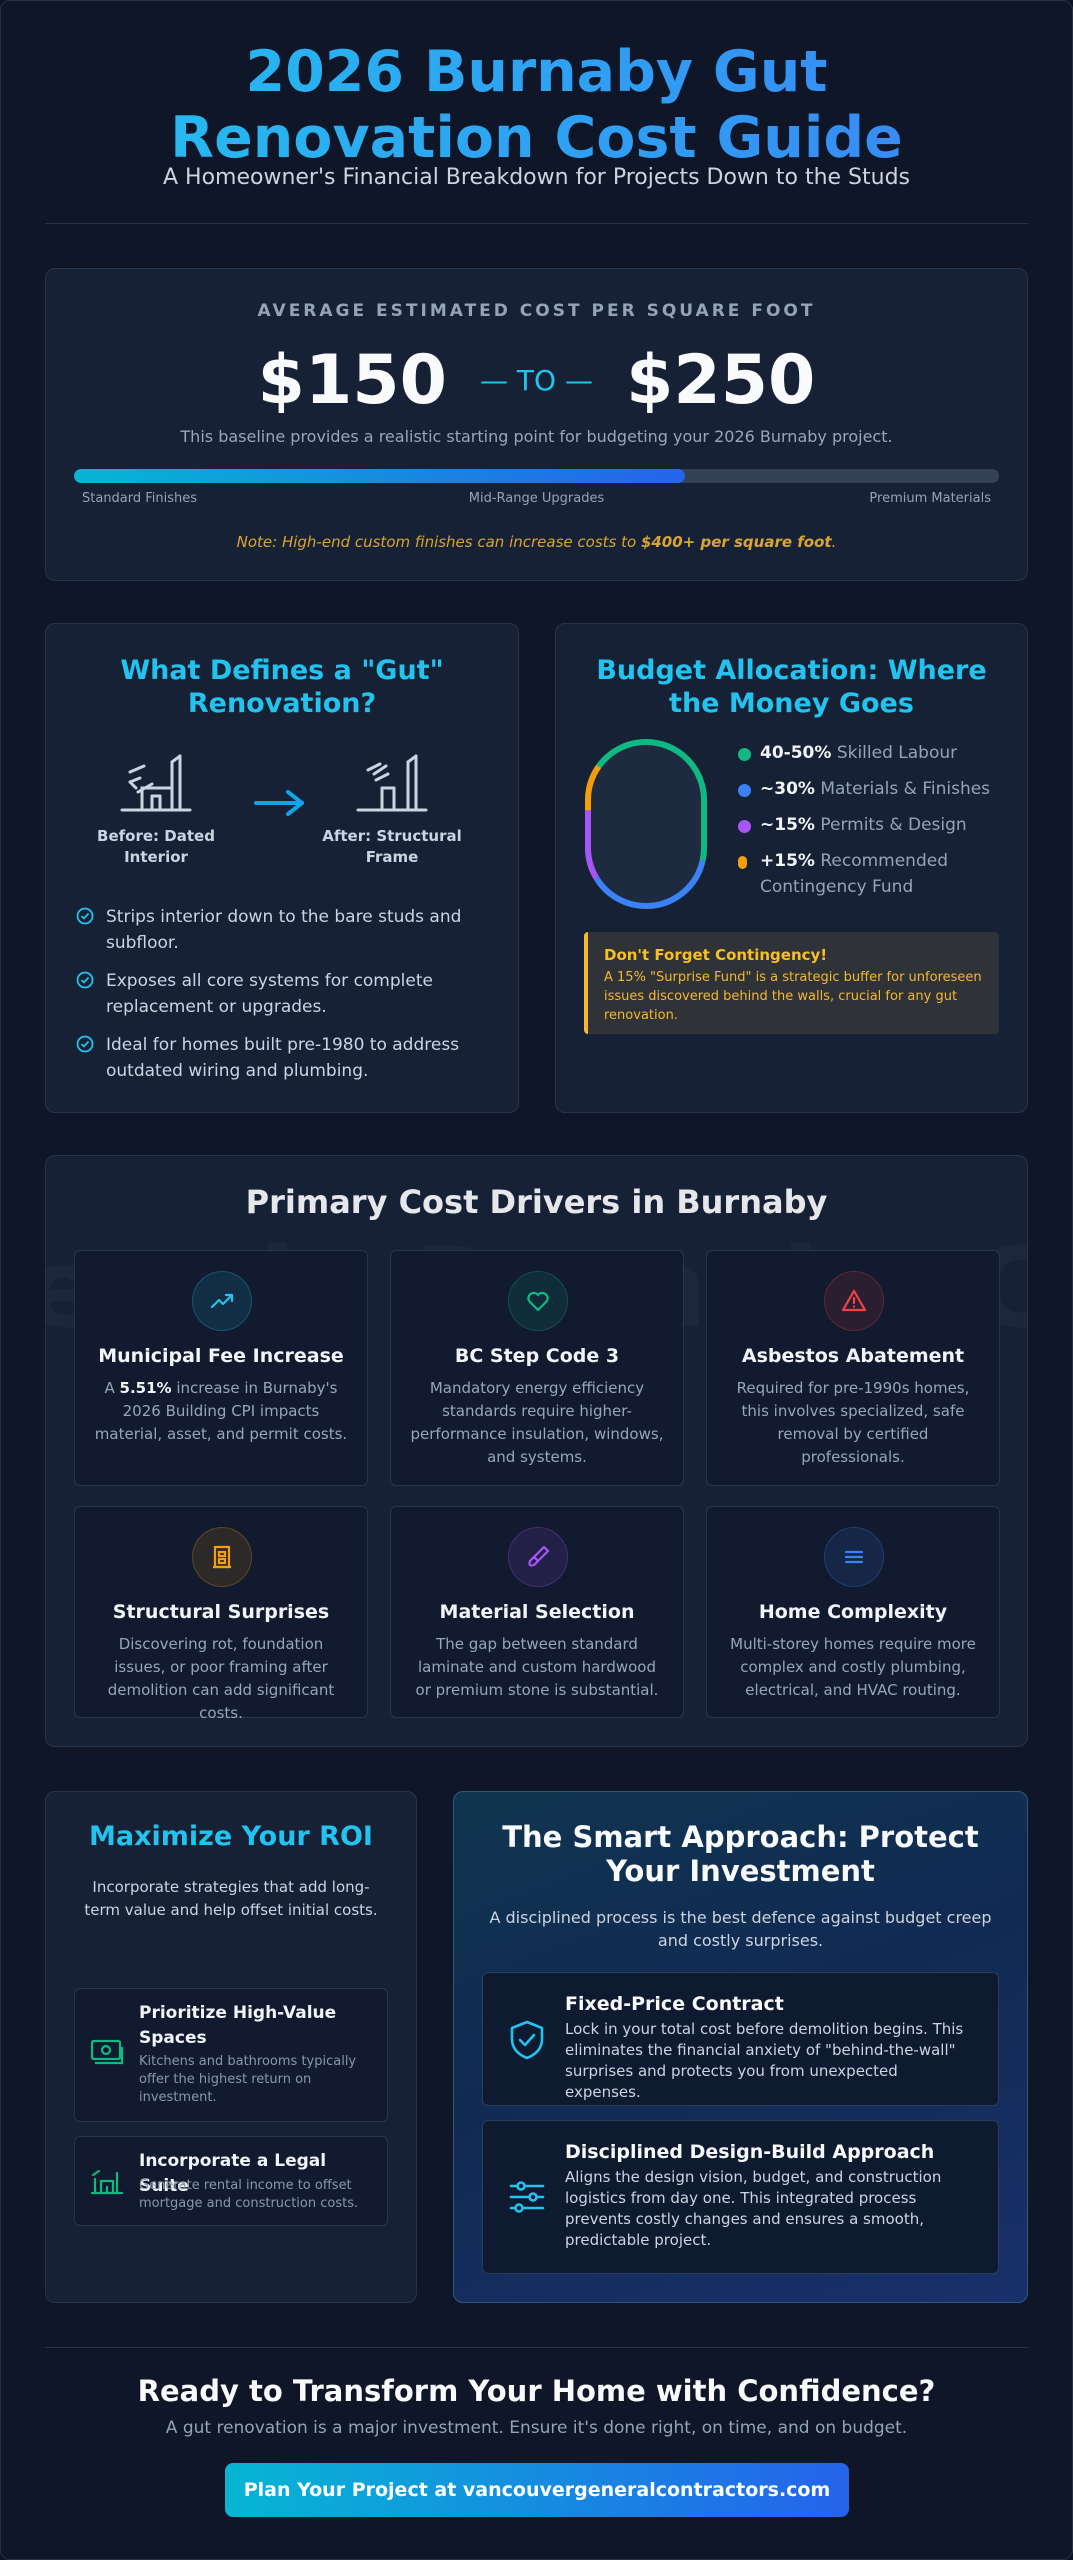  What do you see at coordinates (156, 783) in the screenshot?
I see `dated-interior-icon` at bounding box center [156, 783].